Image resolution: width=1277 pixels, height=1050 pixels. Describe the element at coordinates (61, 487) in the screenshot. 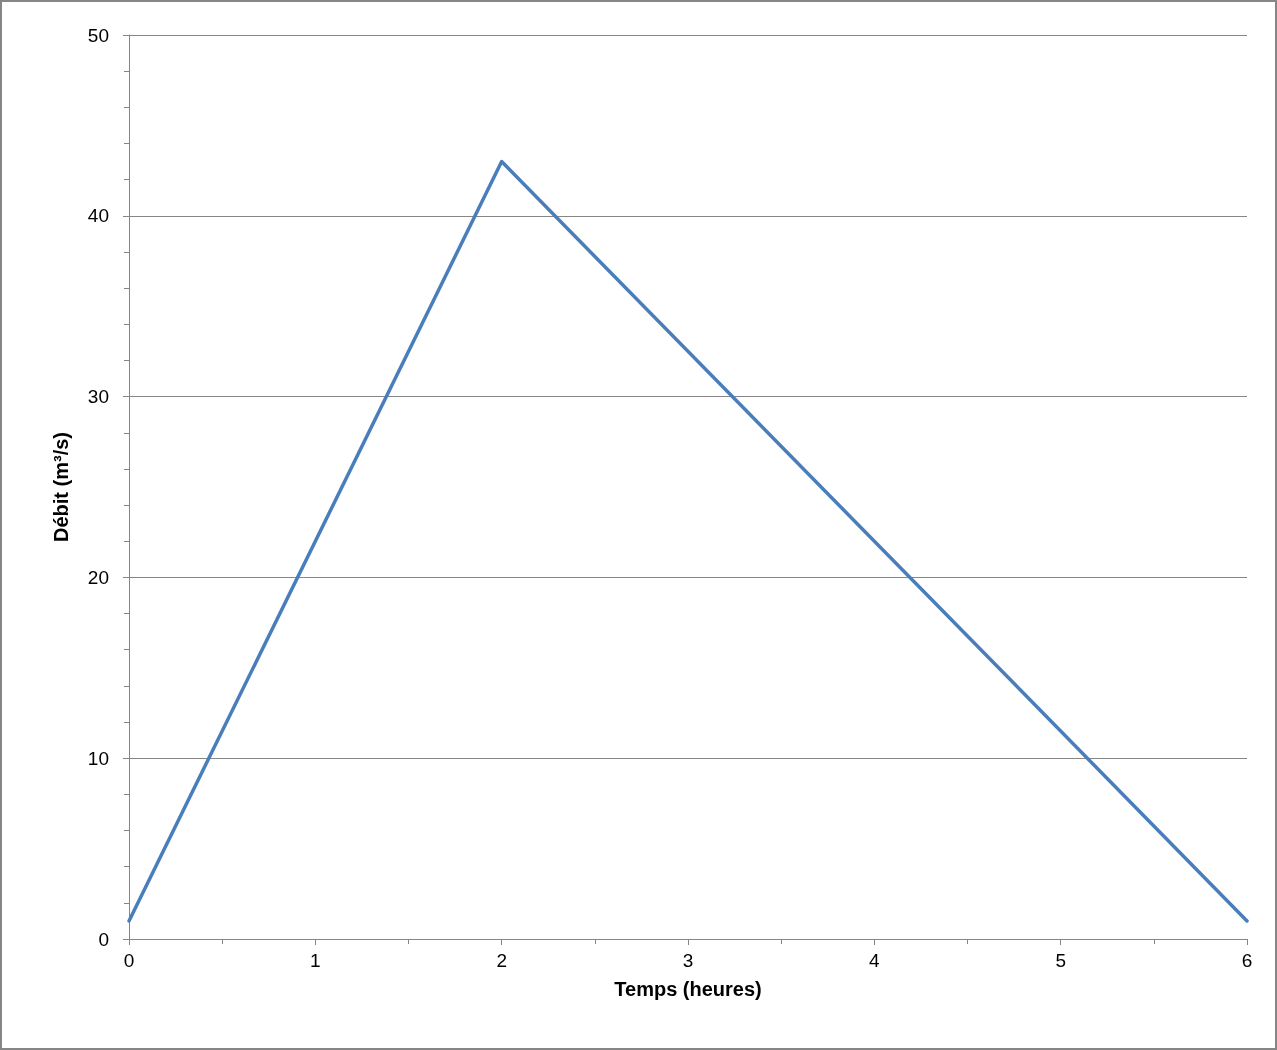

I see `y-axis-title: Débit (m³/s)` at that location.